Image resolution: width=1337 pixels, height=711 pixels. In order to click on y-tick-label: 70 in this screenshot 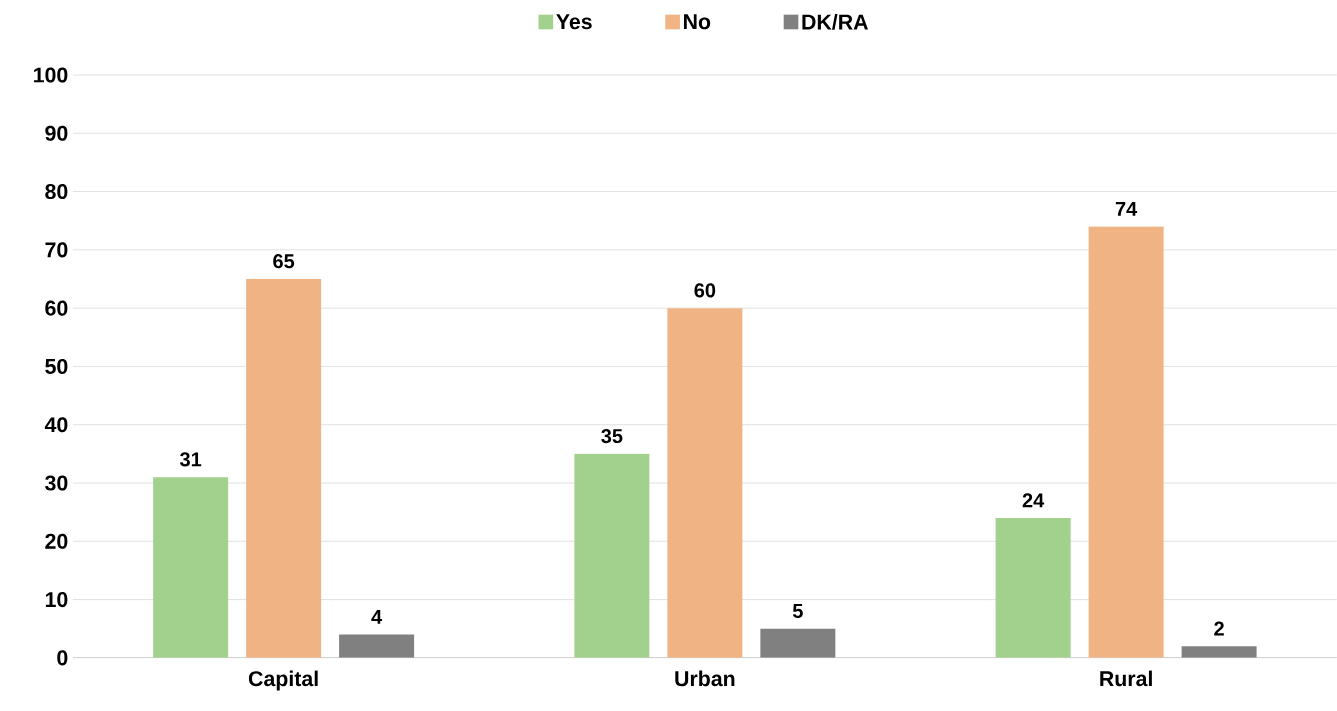, I will do `click(56, 250)`.